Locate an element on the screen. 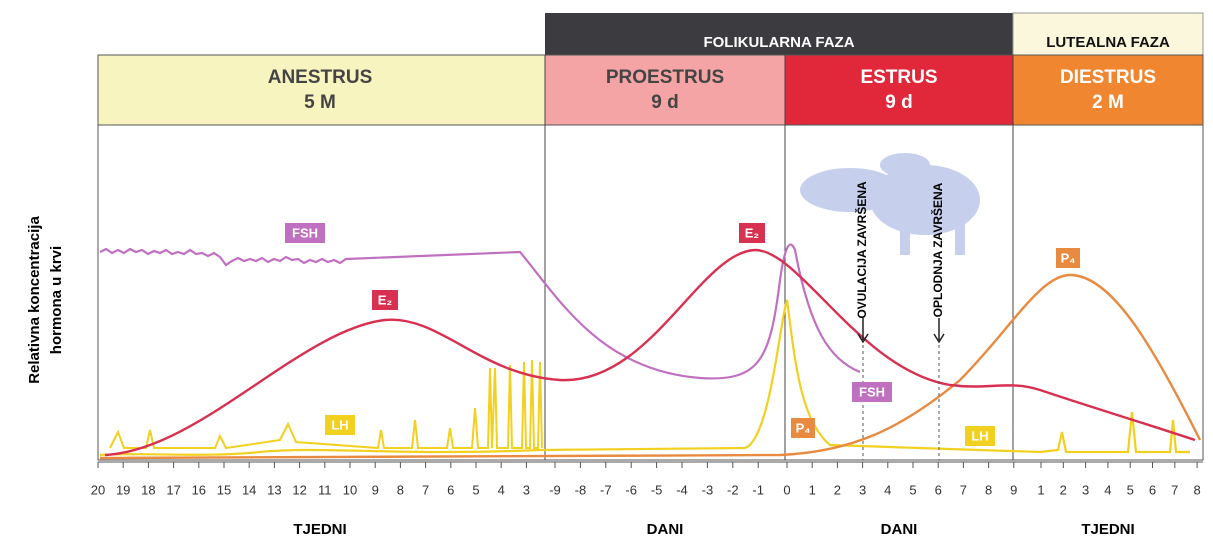 The image size is (1213, 543). lh-spikes is located at coordinates (326, 404).